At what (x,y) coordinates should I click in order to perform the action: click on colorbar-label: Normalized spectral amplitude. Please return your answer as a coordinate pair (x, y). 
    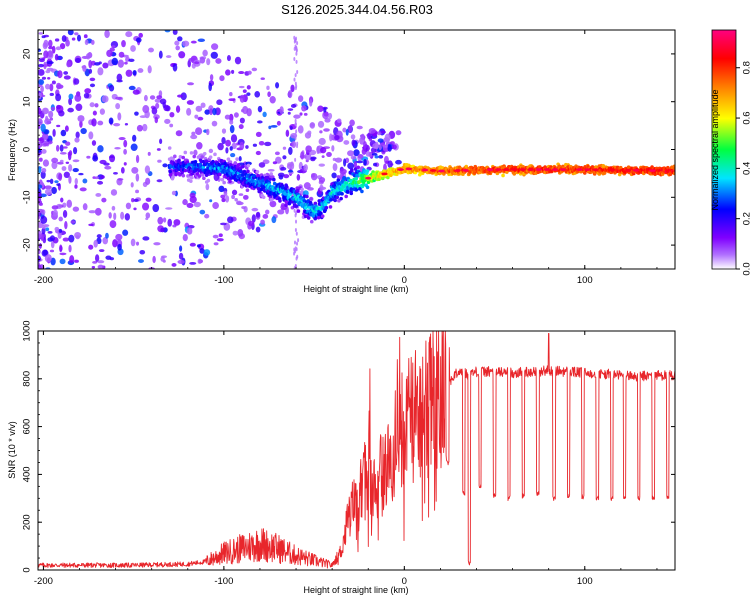
    Looking at the image, I should click on (715, 149).